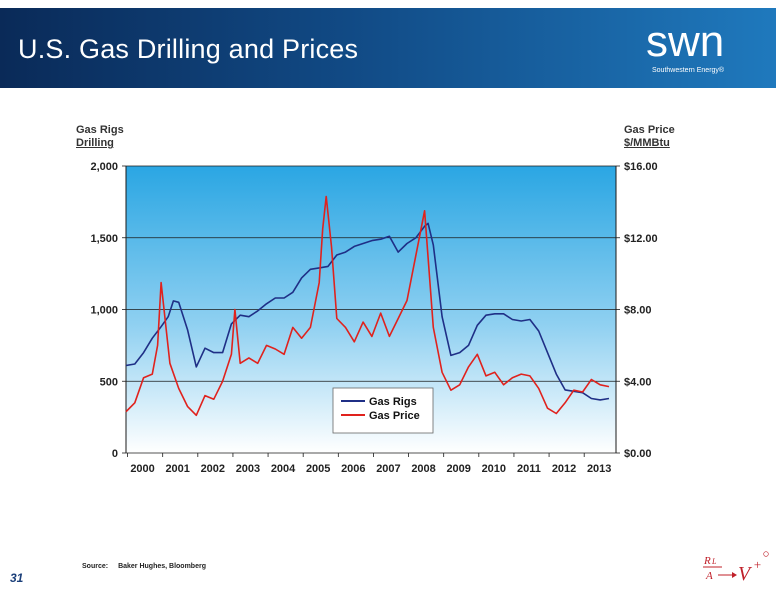 This screenshot has width=776, height=600. What do you see at coordinates (458, 469) in the screenshot?
I see `x-axis-tick-label: 2009` at bounding box center [458, 469].